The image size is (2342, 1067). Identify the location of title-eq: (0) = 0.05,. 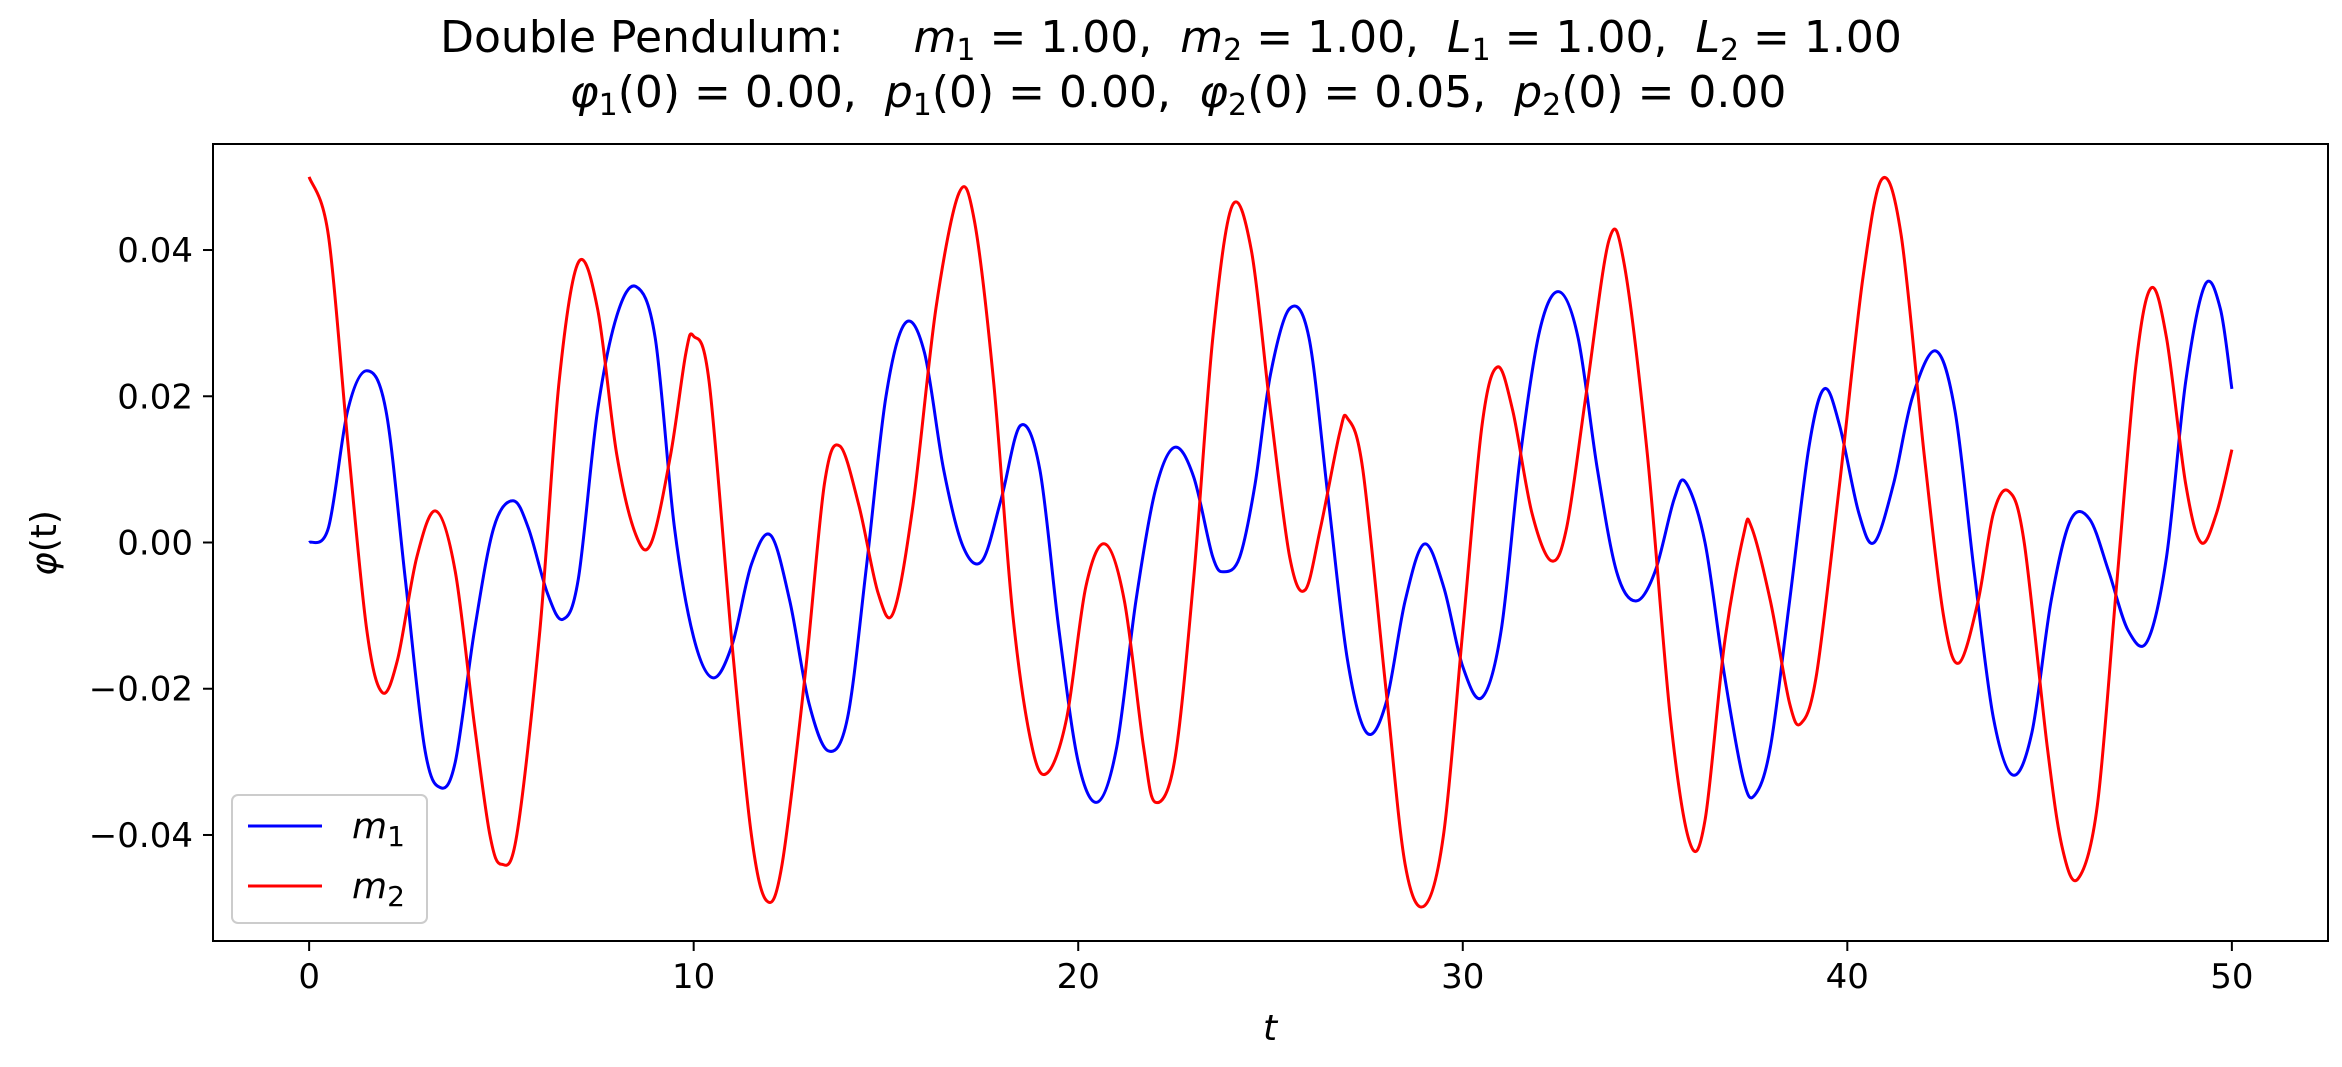
(1366, 92).